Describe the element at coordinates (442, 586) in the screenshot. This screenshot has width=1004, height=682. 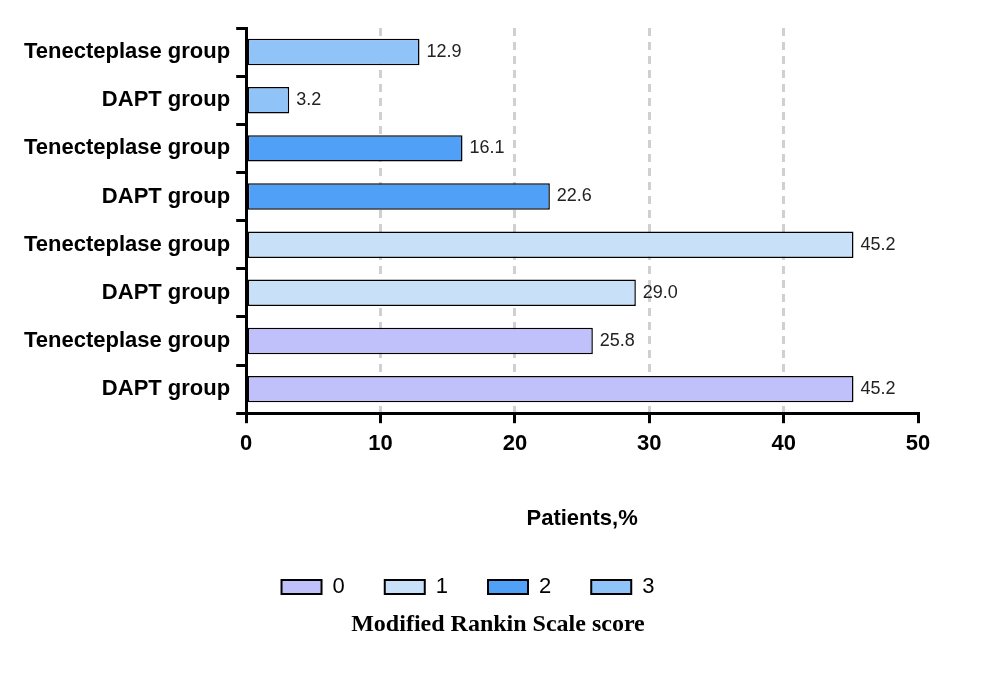
I see `legend-label: 1` at that location.